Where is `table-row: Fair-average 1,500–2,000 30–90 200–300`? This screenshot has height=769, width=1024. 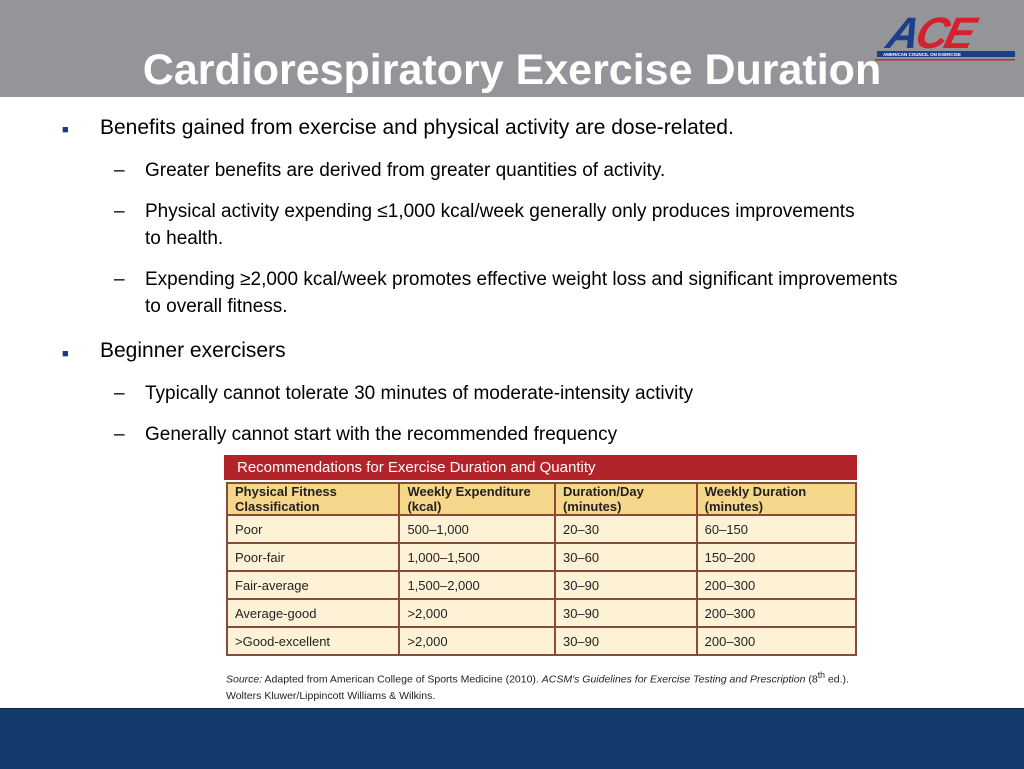
table-row: Fair-average 1,500–2,000 30–90 200–300 is located at coordinates (541, 585).